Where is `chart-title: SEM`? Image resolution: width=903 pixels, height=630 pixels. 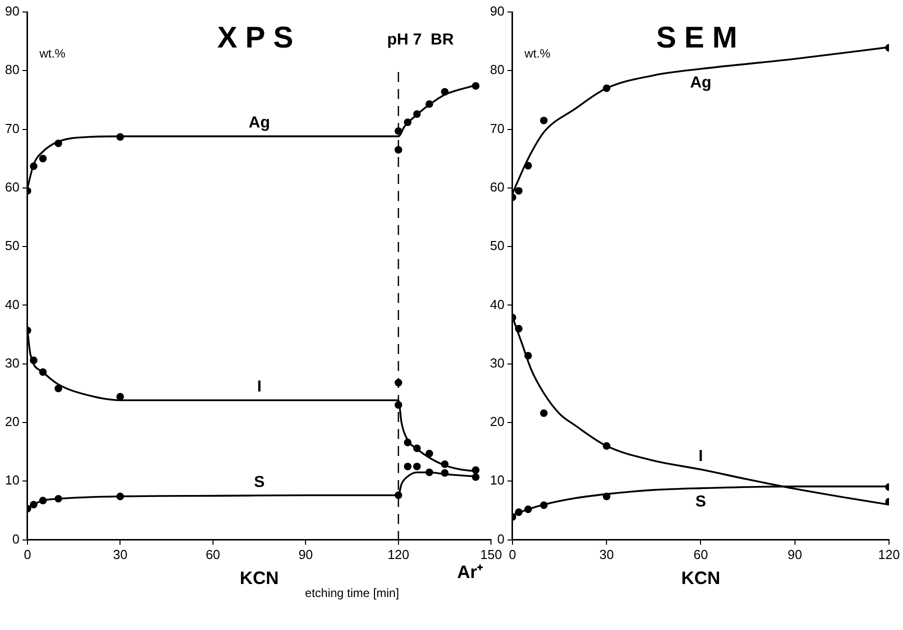
chart-title: SEM is located at coordinates (701, 37).